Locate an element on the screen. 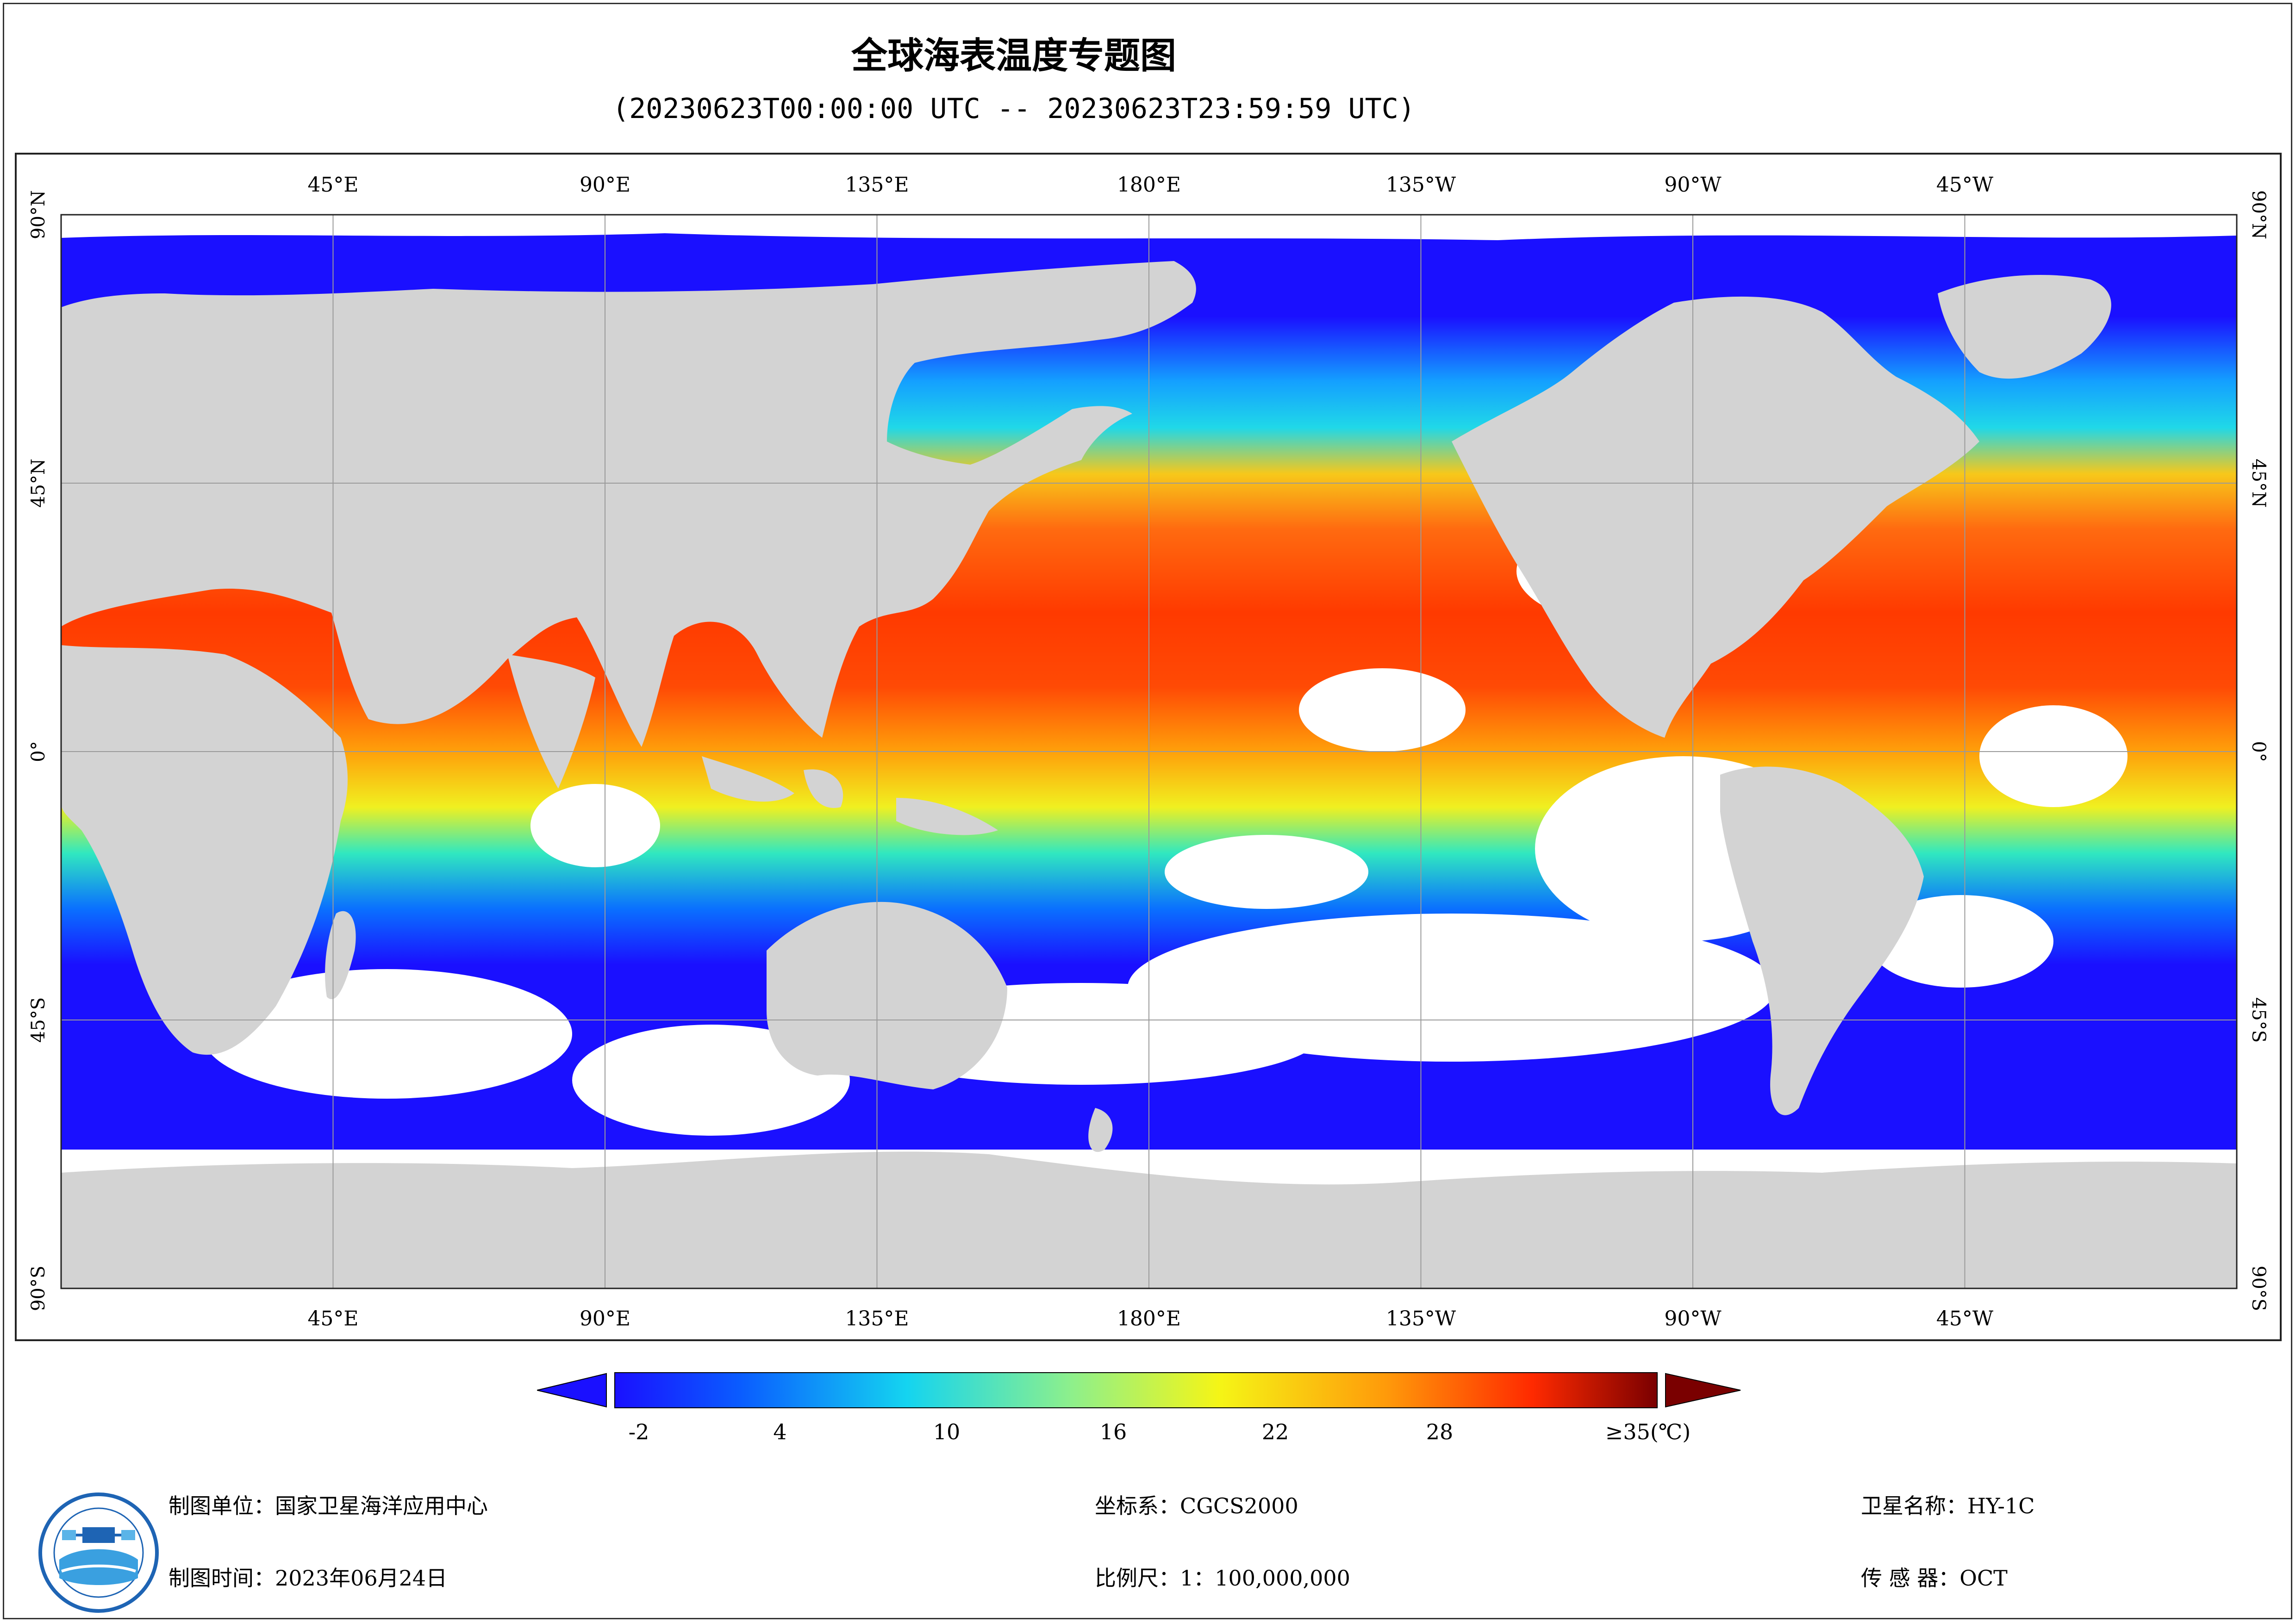 The width and height of the screenshot is (2296, 1623). coordinate-system: 坐标系：CGCS2000 is located at coordinates (1196, 1505).